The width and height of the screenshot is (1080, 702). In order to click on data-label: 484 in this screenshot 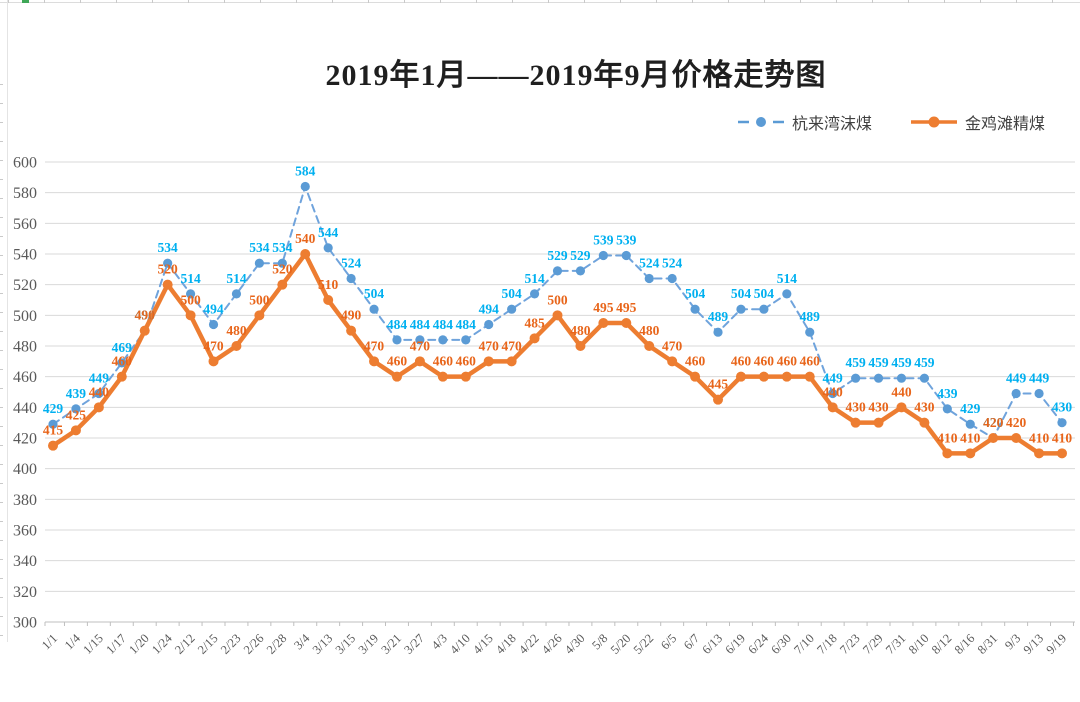, I will do `click(466, 324)`.